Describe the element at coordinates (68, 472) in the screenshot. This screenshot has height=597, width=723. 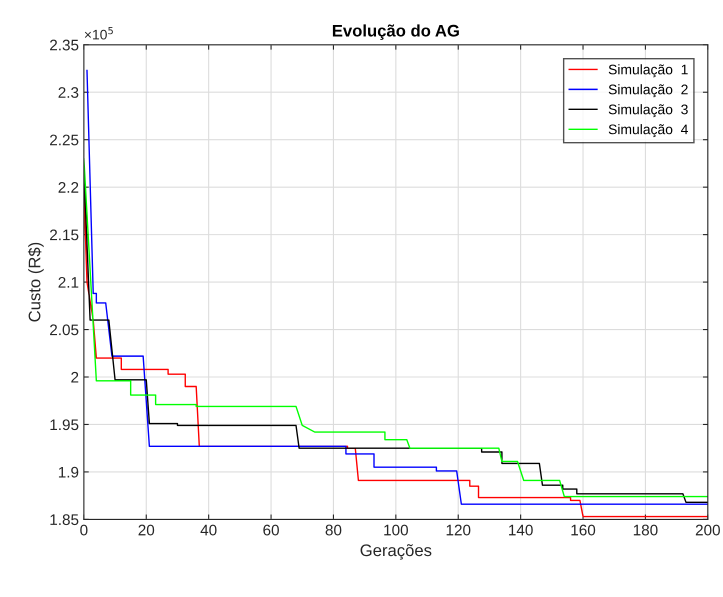
I see `y-tick-label: 1.9` at that location.